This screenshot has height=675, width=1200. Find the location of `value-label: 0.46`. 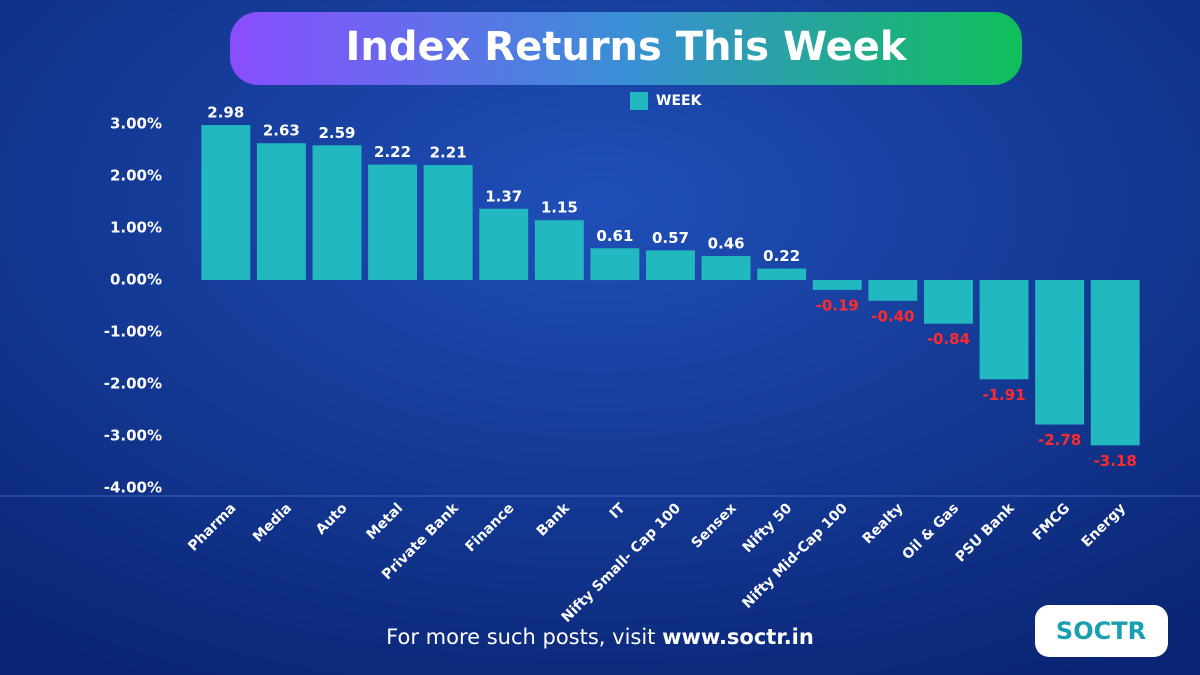

value-label: 0.46 is located at coordinates (726, 244).